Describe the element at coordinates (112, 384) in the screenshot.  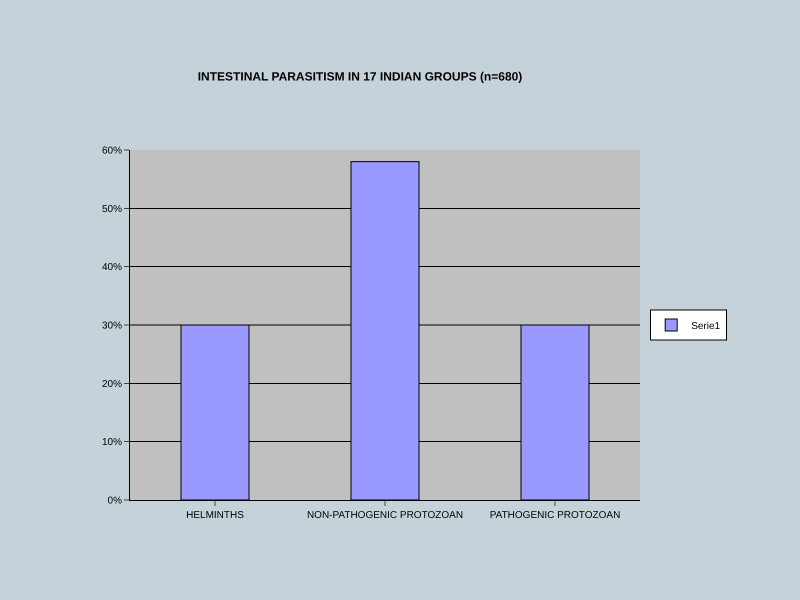
I see `y-tick-label: 20%` at that location.